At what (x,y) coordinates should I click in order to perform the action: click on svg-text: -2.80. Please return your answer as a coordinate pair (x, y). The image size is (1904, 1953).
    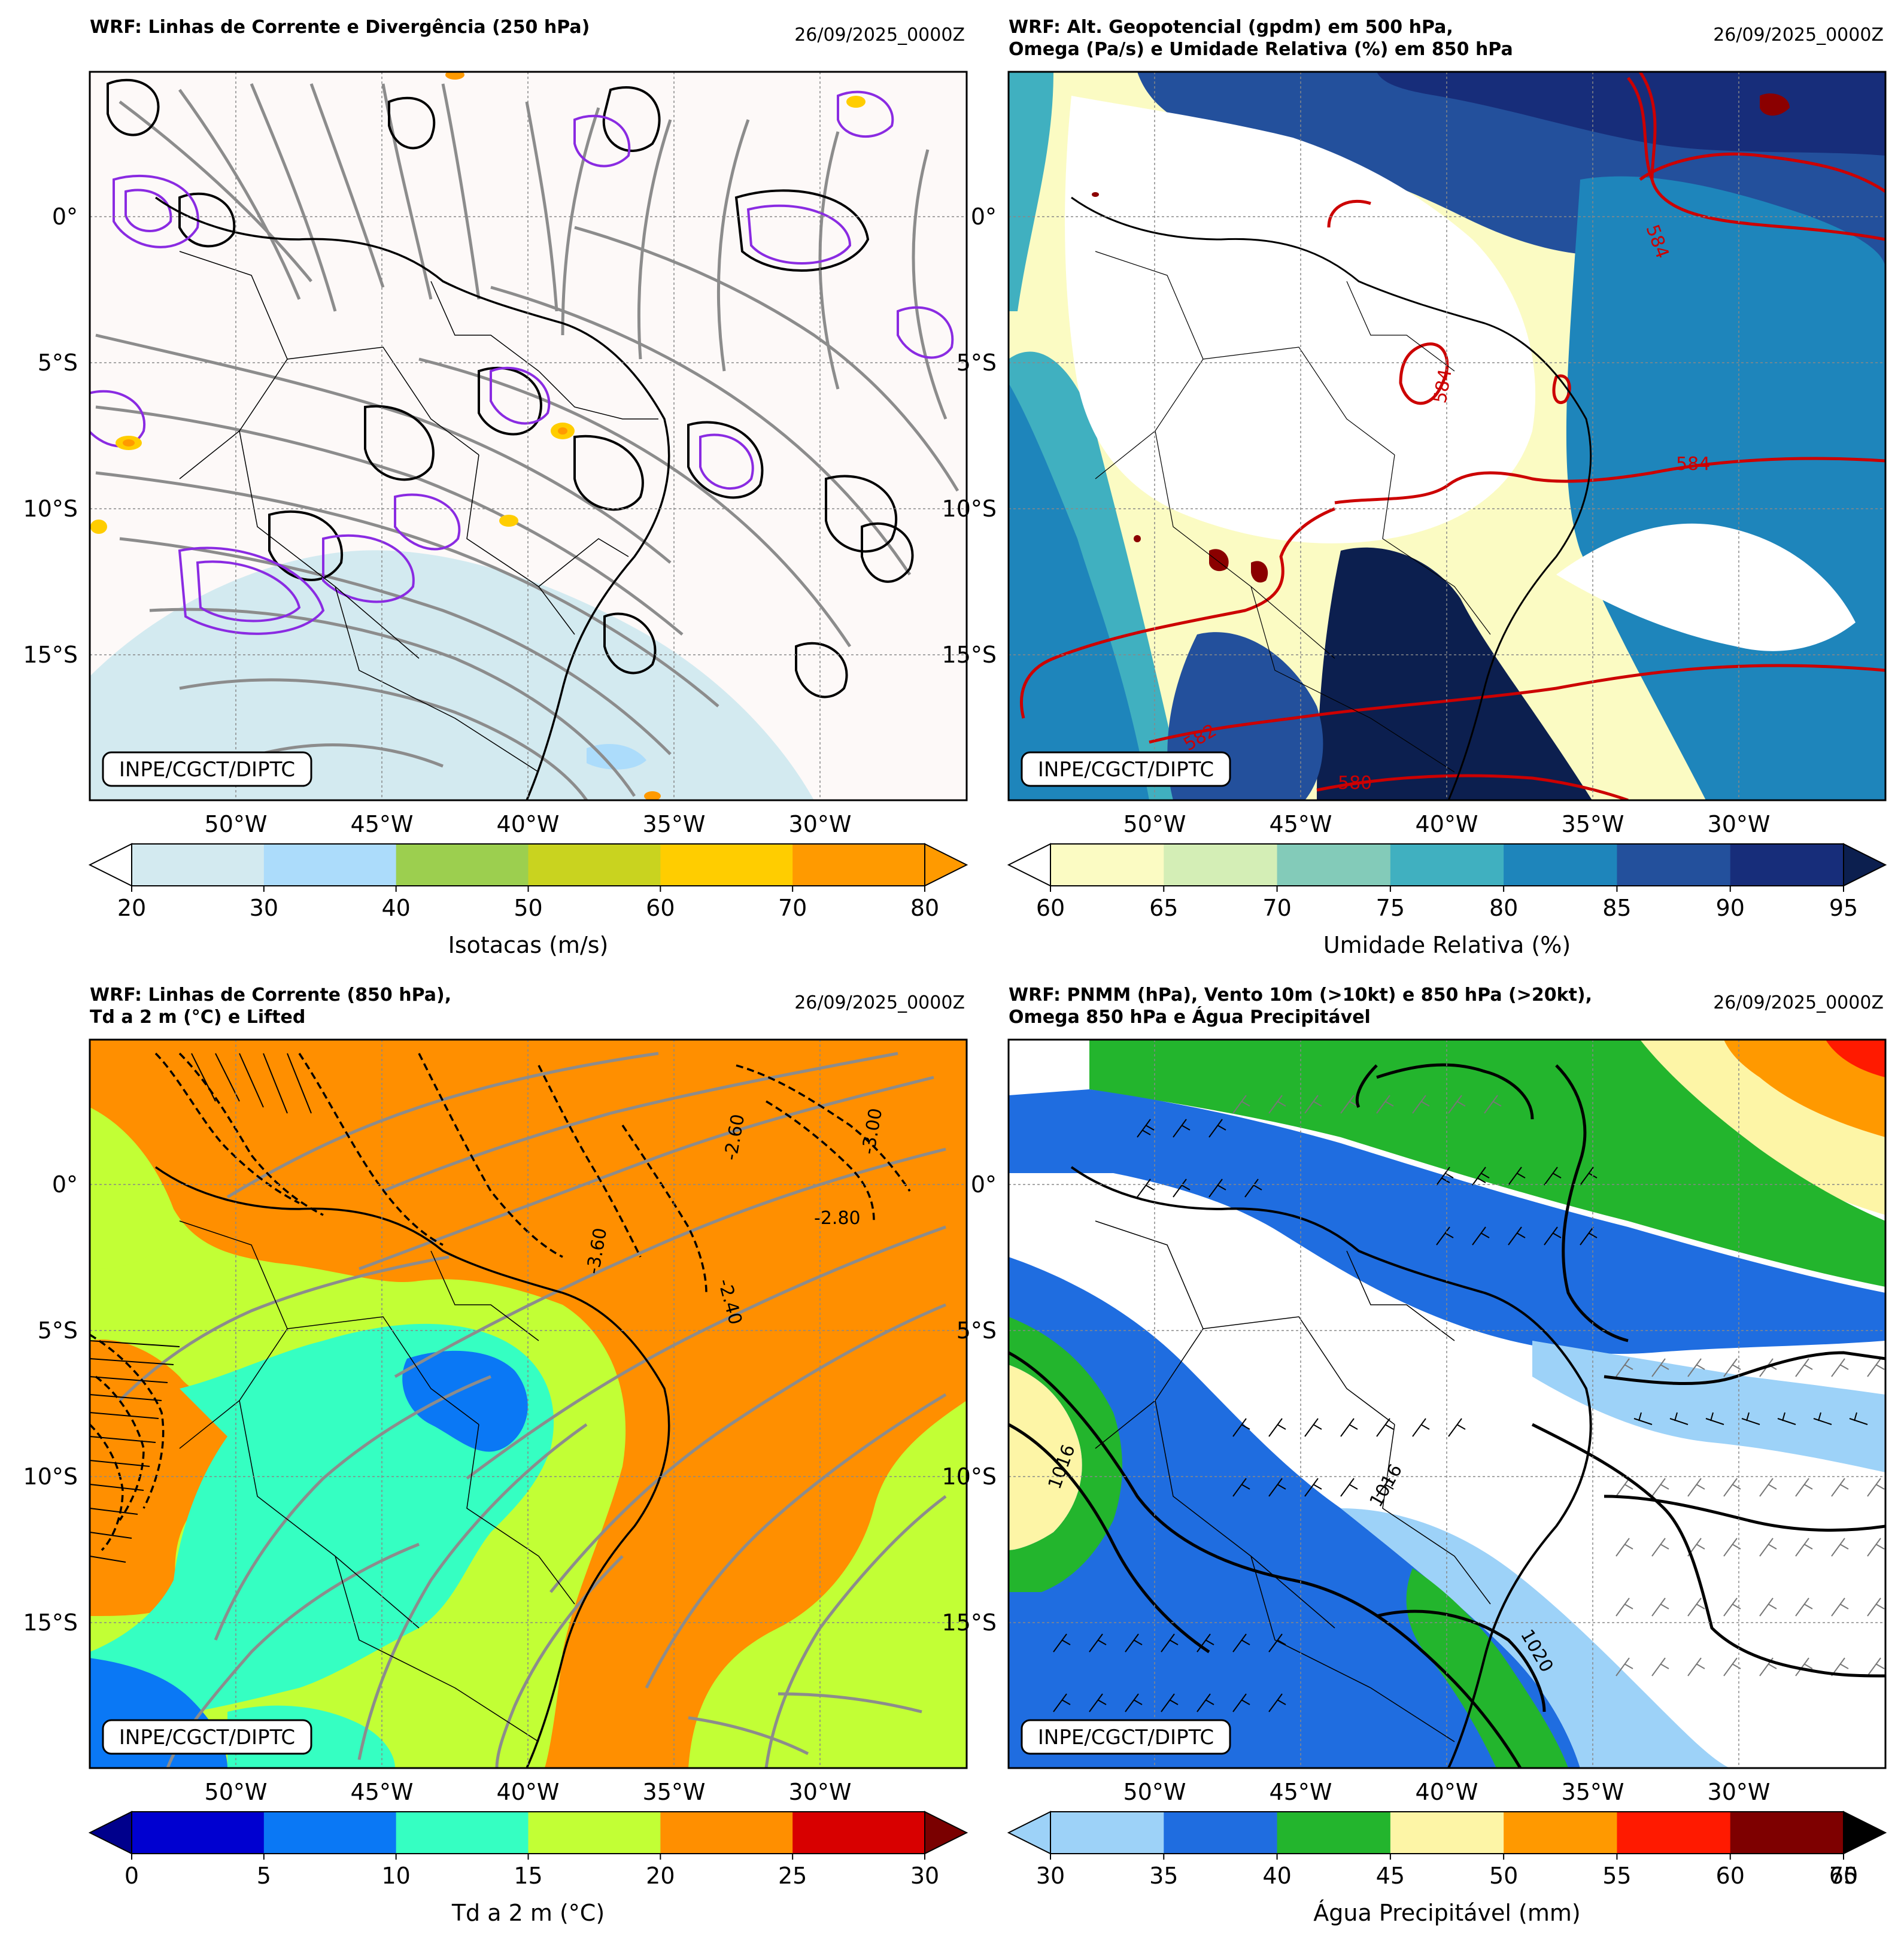
    Looking at the image, I should click on (837, 1218).